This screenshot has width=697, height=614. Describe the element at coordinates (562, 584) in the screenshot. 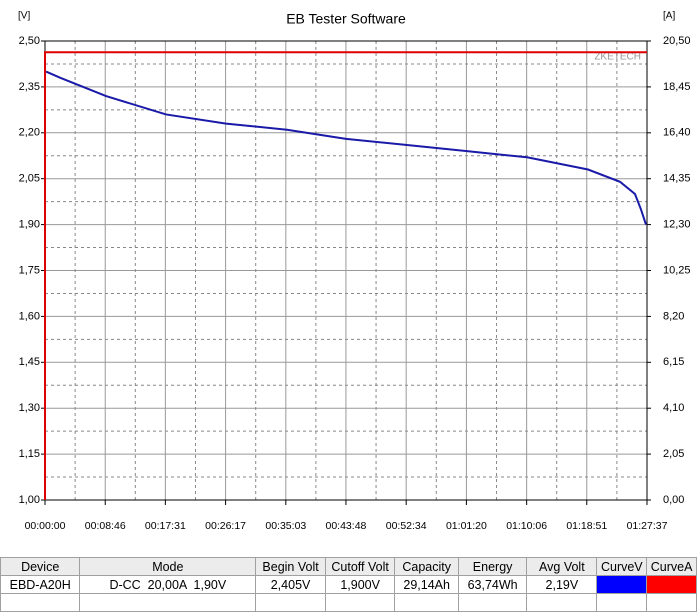

I see `table-cell: 2,19V` at that location.